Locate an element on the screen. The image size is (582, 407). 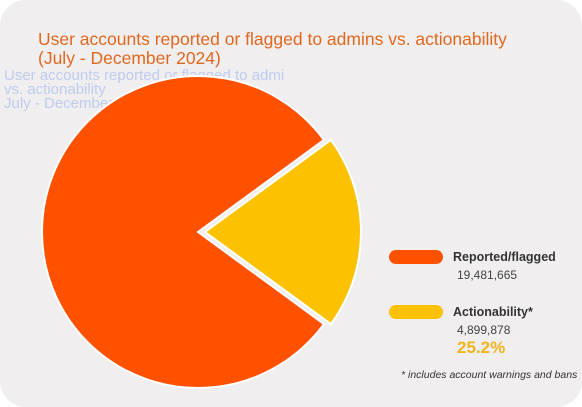
legend-label-reported: Reported/flagged is located at coordinates (504, 257).